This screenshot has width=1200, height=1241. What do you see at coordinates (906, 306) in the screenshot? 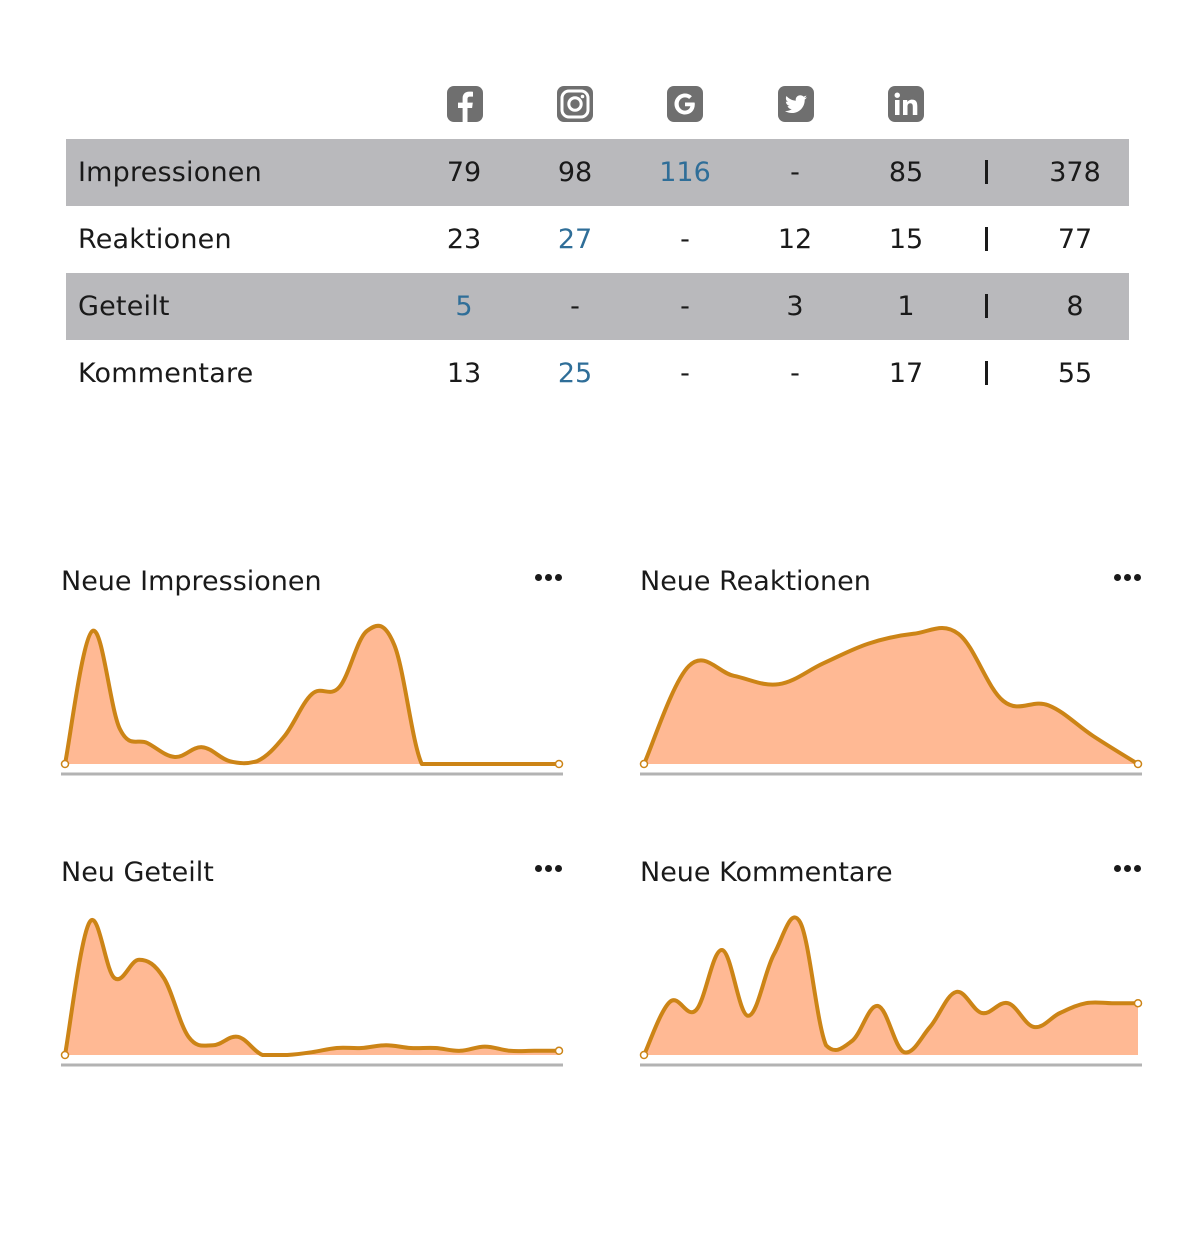
I see `table-cell: 1` at bounding box center [906, 306].